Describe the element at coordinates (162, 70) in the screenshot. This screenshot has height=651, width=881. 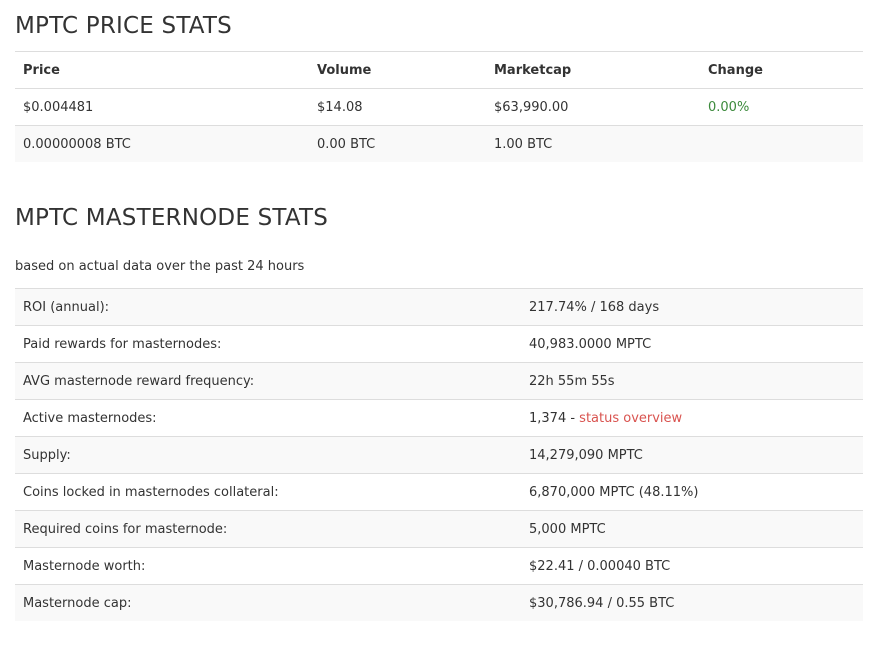
I see `col-header-price: Price` at that location.